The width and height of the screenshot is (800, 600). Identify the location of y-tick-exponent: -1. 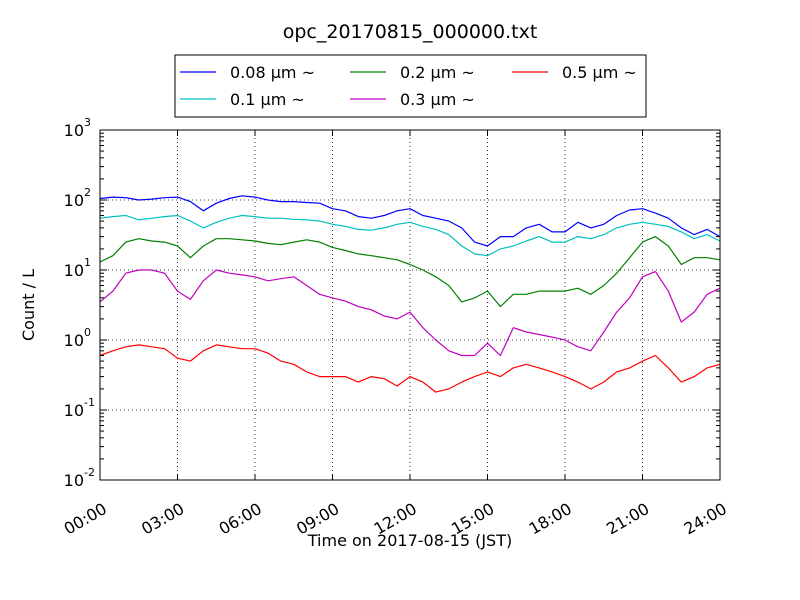
(89, 402).